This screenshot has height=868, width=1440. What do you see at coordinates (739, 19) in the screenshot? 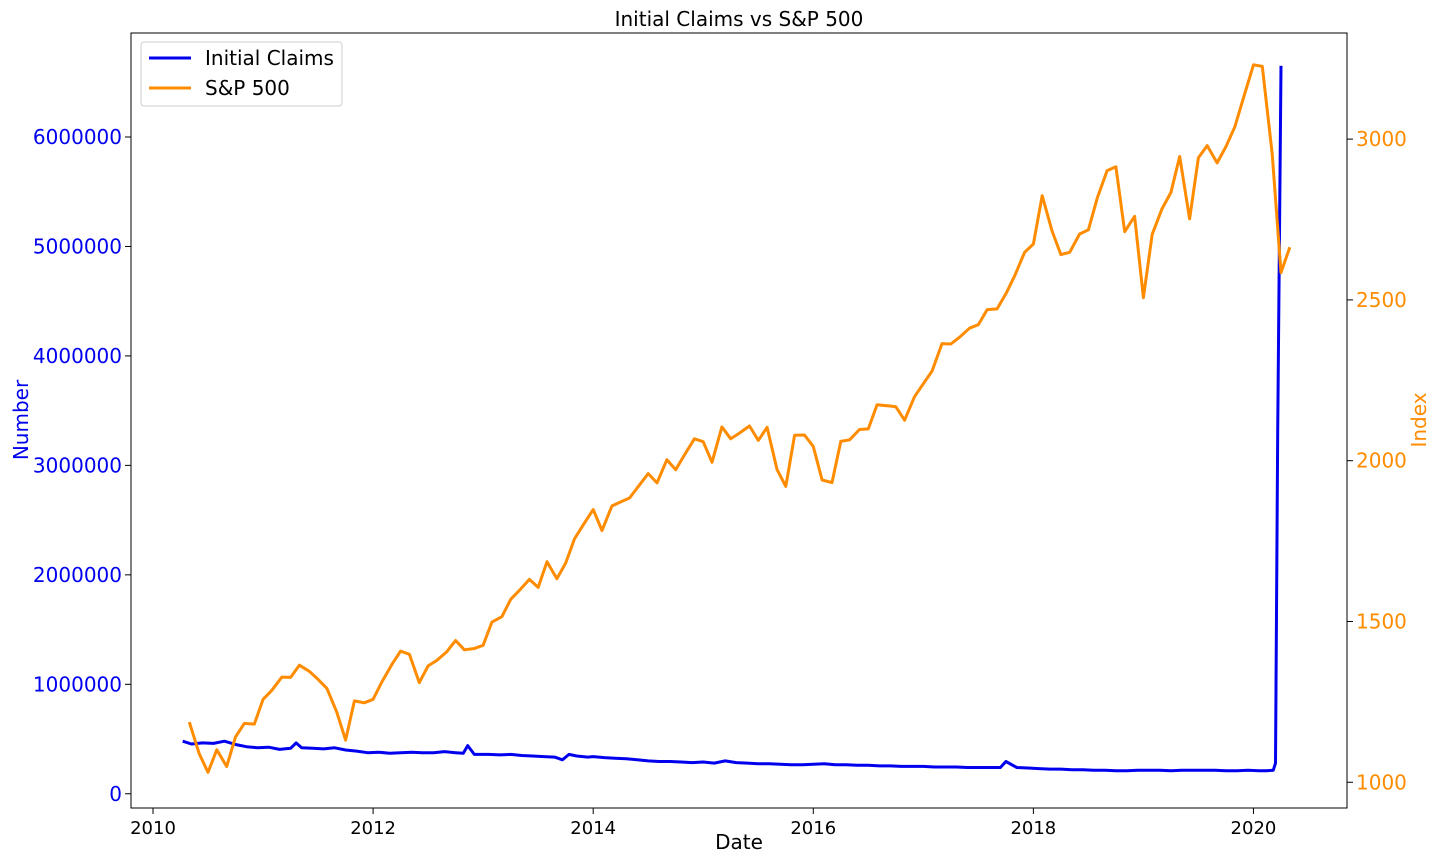
I see `chart-title: Initial Claims vs S&P 500` at bounding box center [739, 19].